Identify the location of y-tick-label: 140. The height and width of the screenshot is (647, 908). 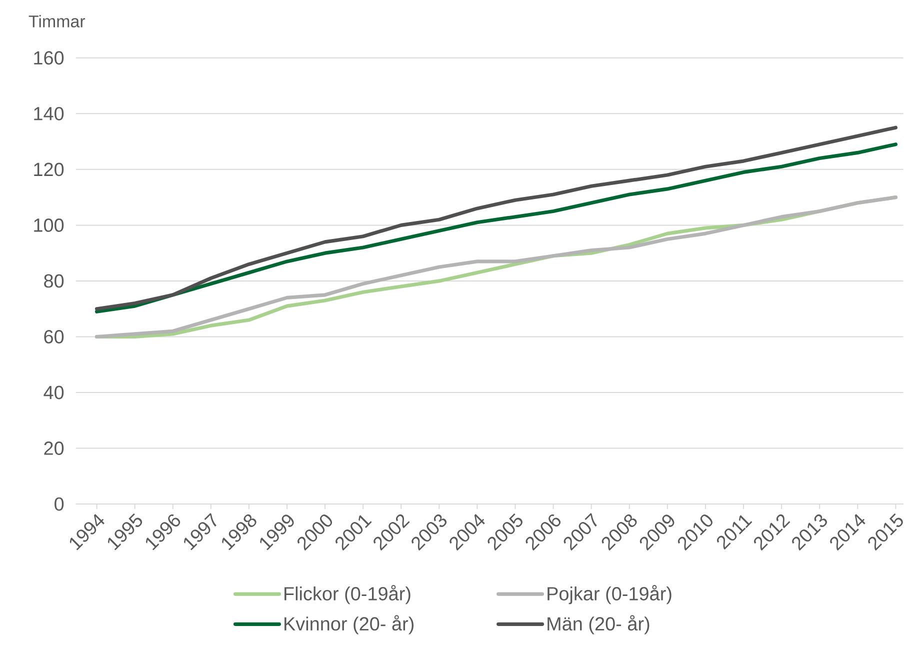
(49, 113).